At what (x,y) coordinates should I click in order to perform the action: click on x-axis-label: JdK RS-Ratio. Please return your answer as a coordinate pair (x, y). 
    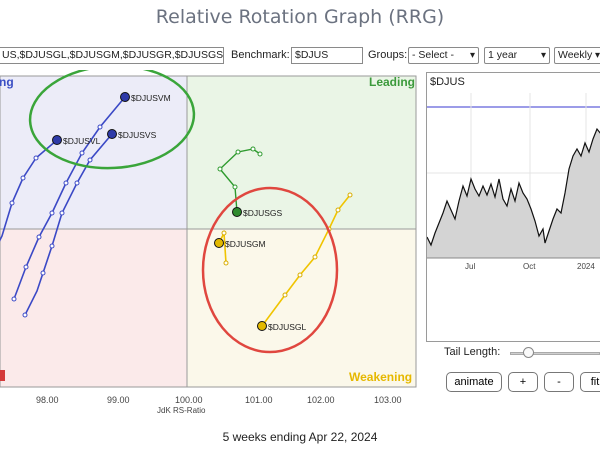
    Looking at the image, I should click on (181, 410).